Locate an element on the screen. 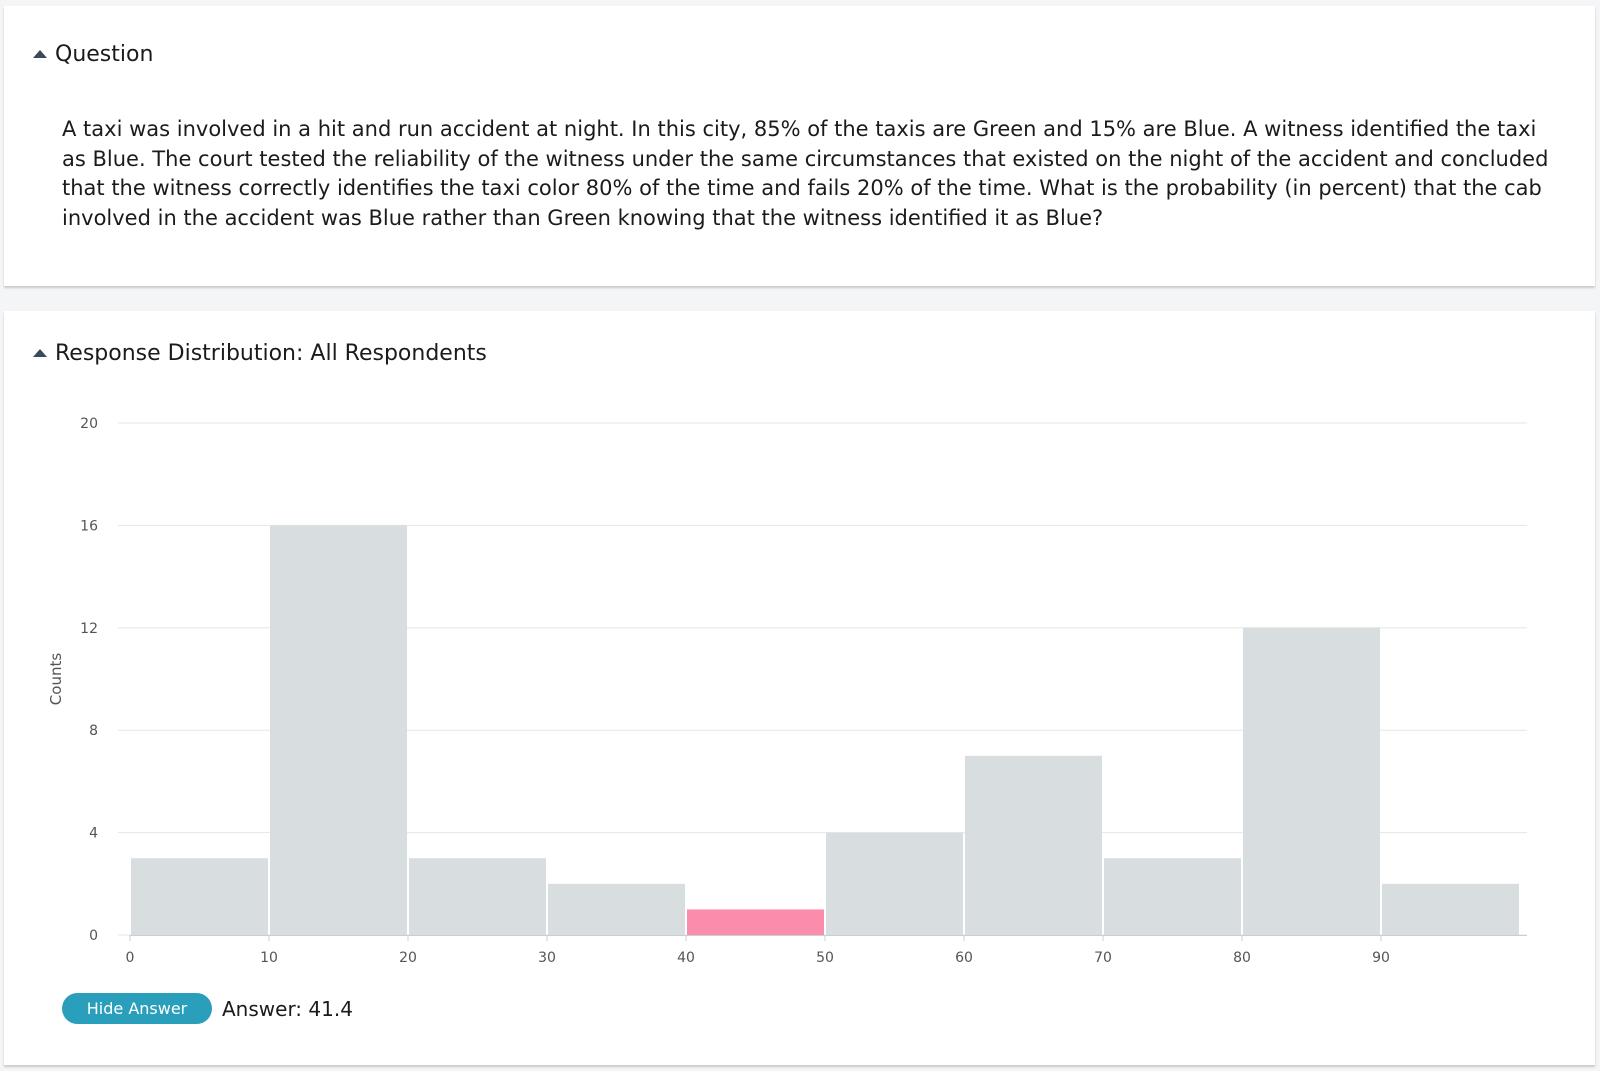 This screenshot has height=1071, width=1600. distribution-header-label: Response Distribution: All Respondents is located at coordinates (271, 353).